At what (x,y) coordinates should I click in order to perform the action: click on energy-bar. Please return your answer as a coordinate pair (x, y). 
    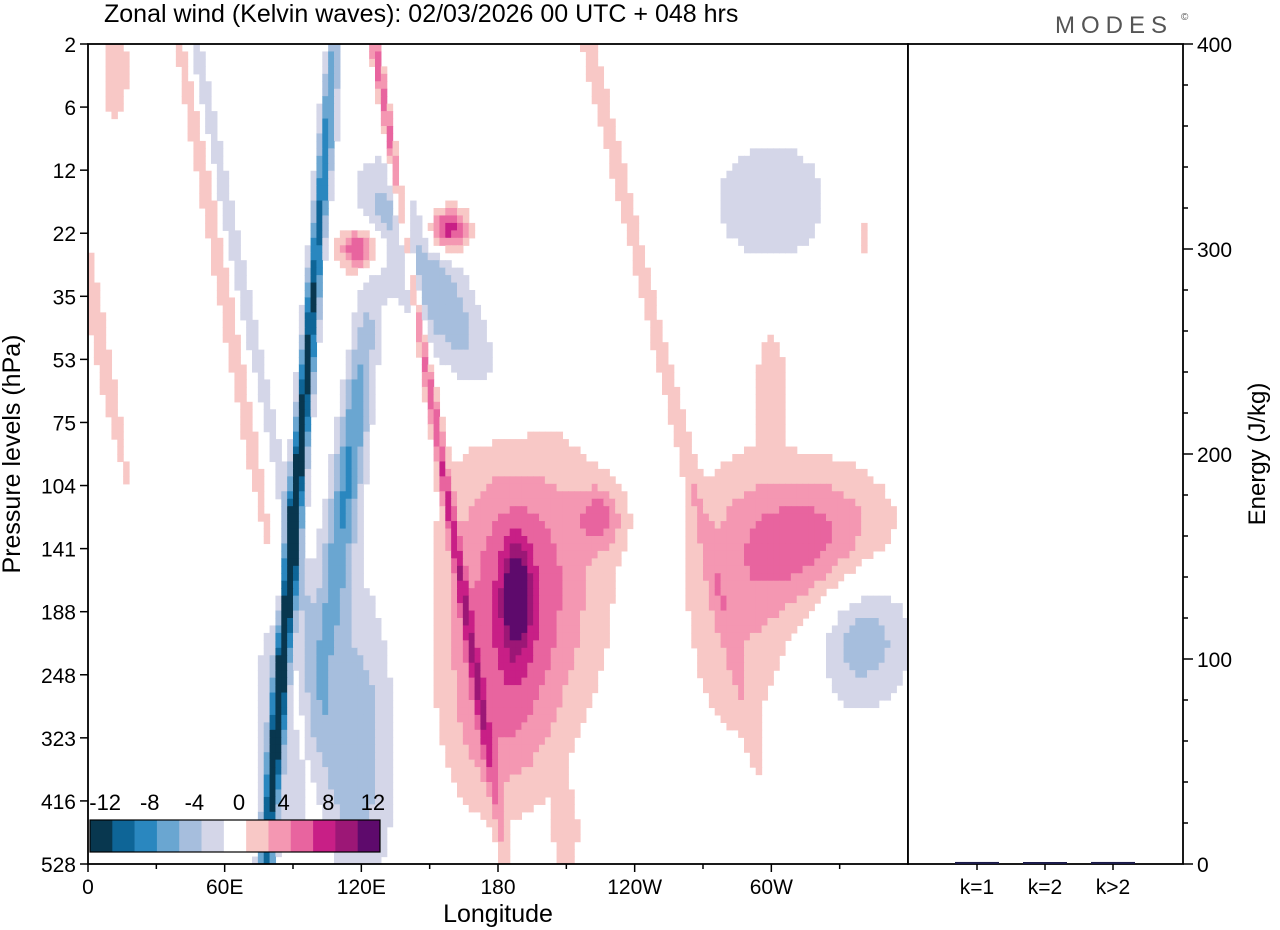
    Looking at the image, I should click on (977, 862).